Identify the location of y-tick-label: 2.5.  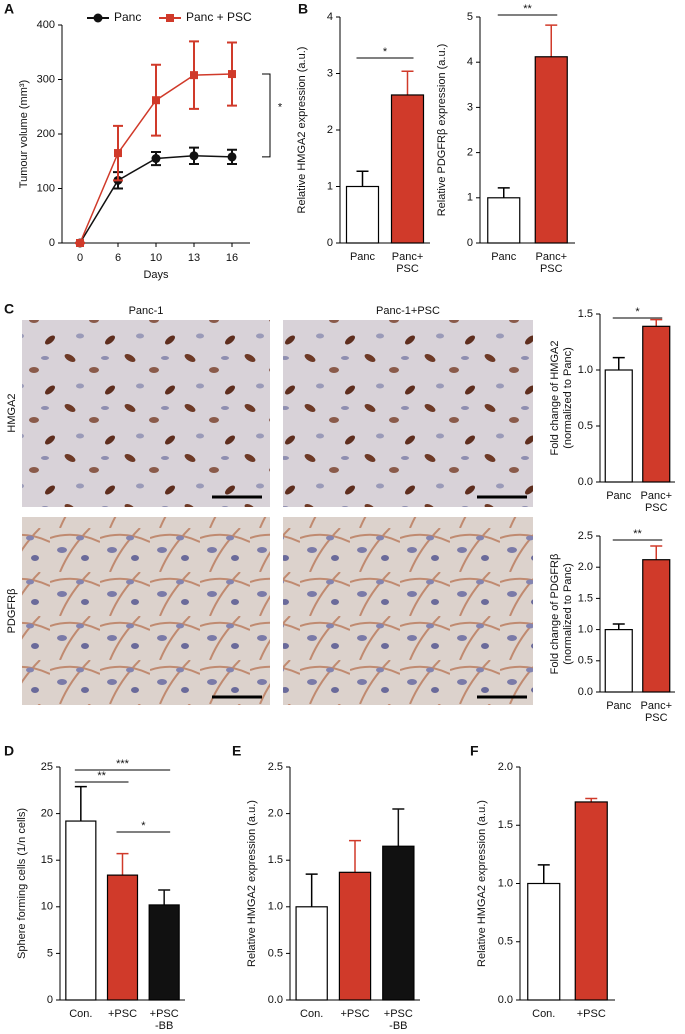
(585, 536).